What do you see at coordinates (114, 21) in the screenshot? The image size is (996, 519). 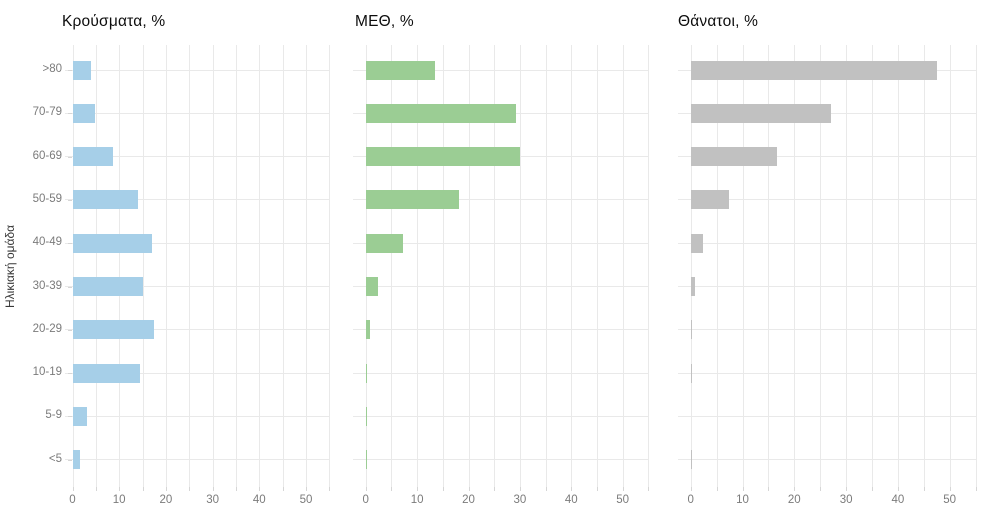 I see `chart-title-cases: Κρούσματα, %` at bounding box center [114, 21].